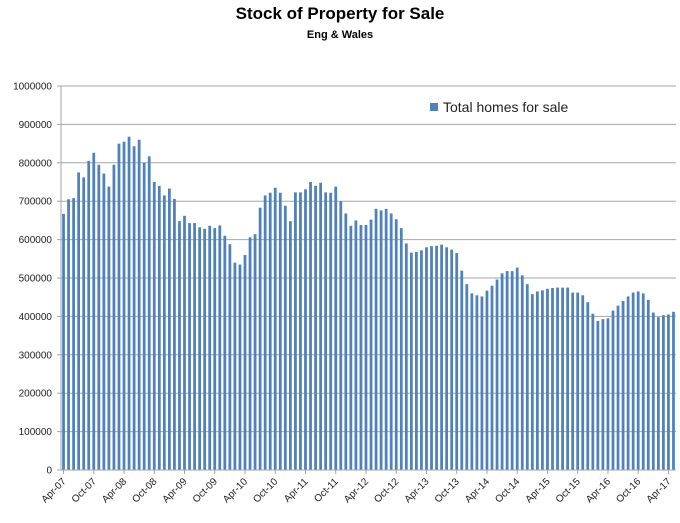 The width and height of the screenshot is (680, 523). I want to click on x-tick-label: Oct-11, so click(326, 490).